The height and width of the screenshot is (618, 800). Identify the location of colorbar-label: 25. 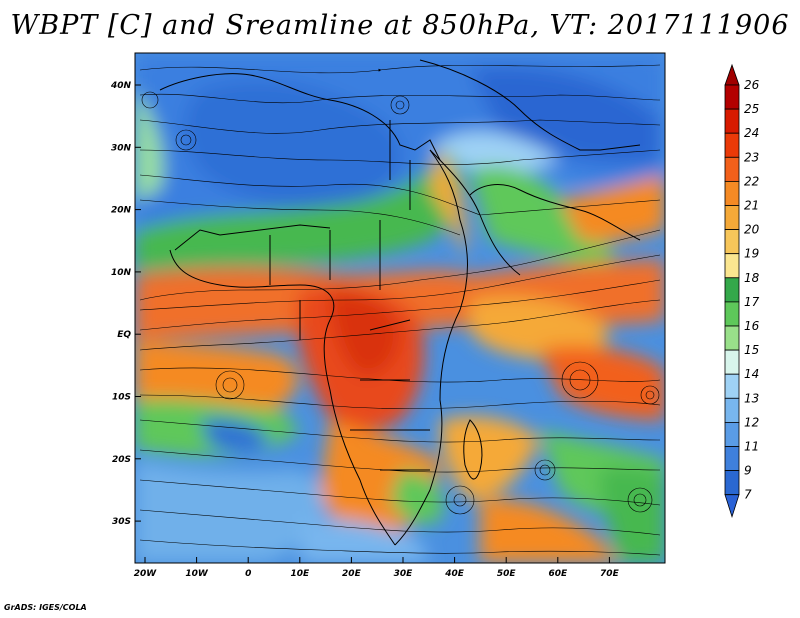
(751, 109).